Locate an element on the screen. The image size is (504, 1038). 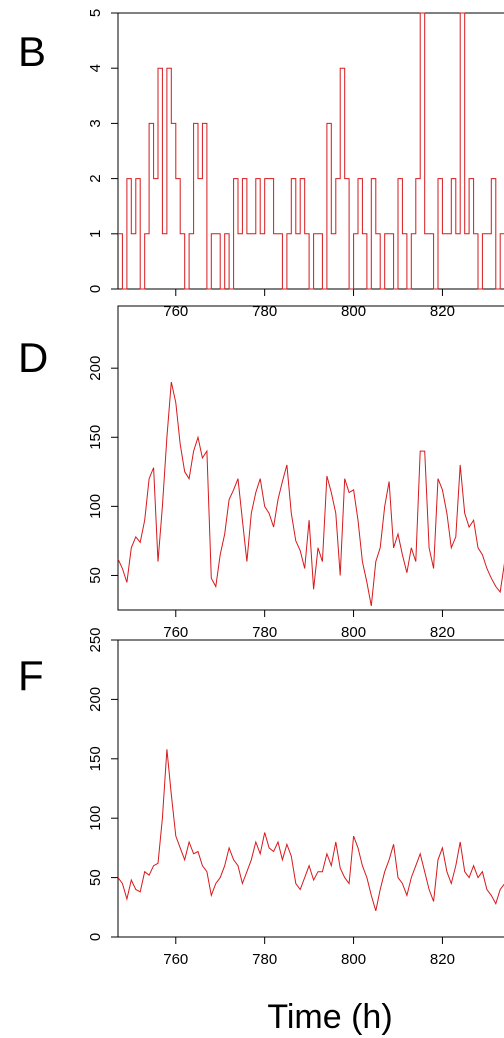
y-ticks-b: 0 1 2 3 4 5 is located at coordinates (102, 151).